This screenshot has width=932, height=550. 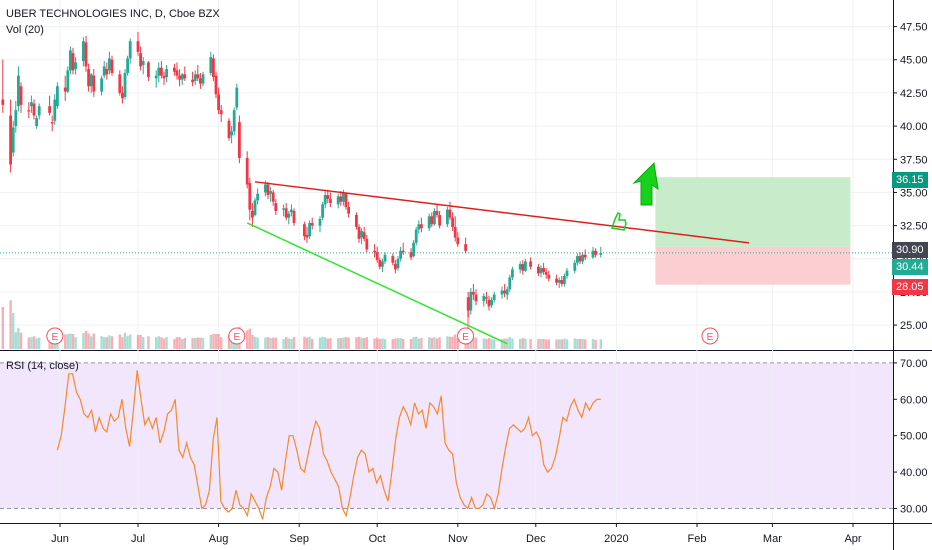 I want to click on volume-label: Vol (20), so click(x=25, y=30).